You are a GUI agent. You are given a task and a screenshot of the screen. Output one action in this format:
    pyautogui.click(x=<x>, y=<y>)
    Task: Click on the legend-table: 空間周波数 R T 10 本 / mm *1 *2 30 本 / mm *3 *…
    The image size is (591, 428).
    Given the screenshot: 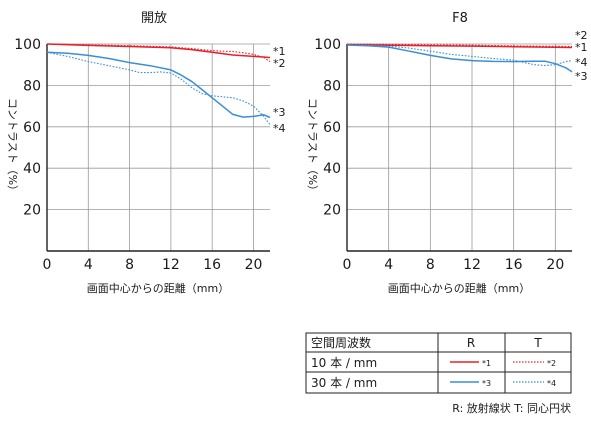 What is the action you would take?
    pyautogui.click(x=438, y=363)
    